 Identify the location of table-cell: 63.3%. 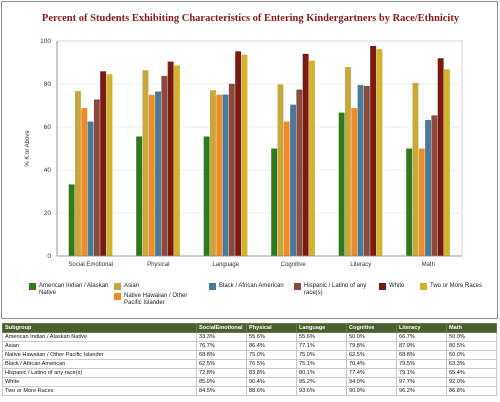
(471, 364).